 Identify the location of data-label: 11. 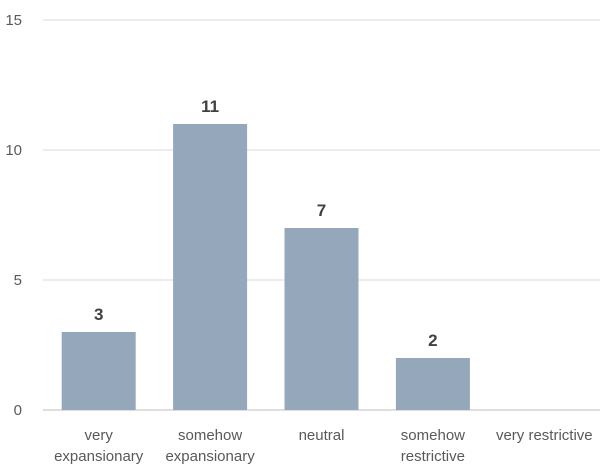
(210, 106).